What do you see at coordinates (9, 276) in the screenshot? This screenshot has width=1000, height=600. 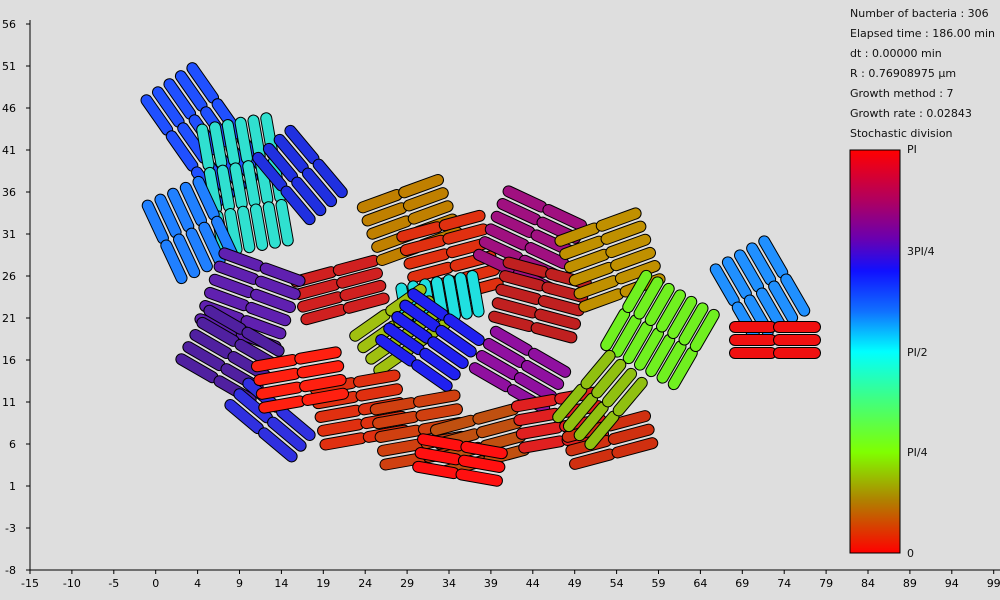 I see `y-tick-label: 26` at bounding box center [9, 276].